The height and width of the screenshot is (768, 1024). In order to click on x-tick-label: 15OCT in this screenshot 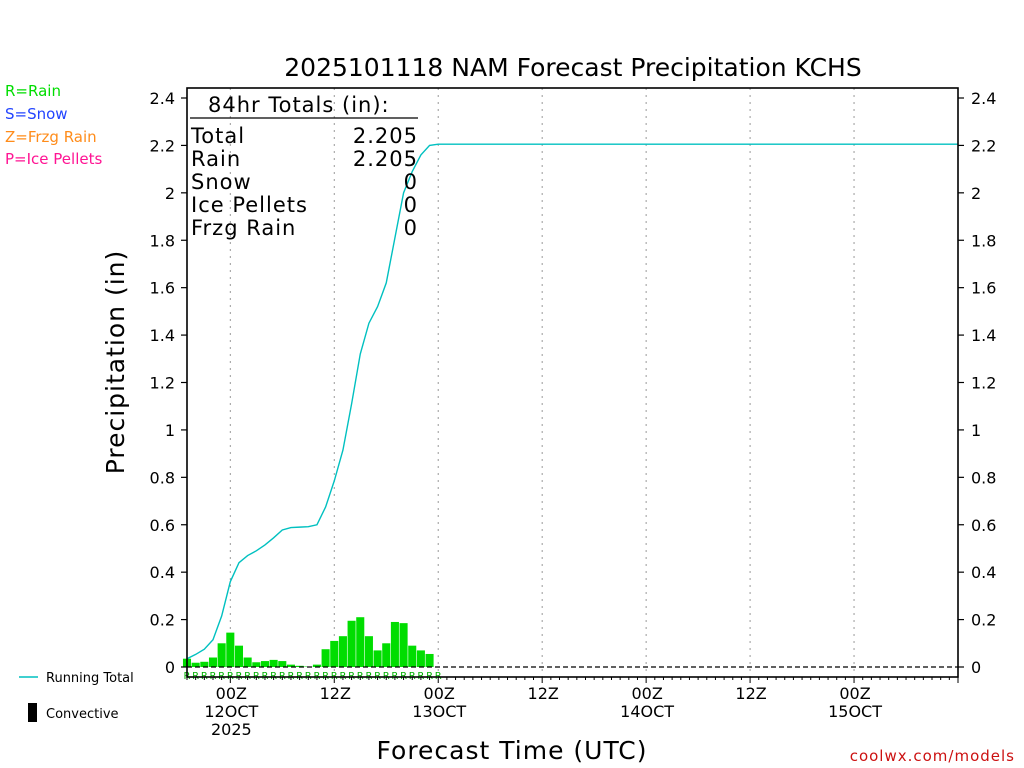, I will do `click(855, 711)`.